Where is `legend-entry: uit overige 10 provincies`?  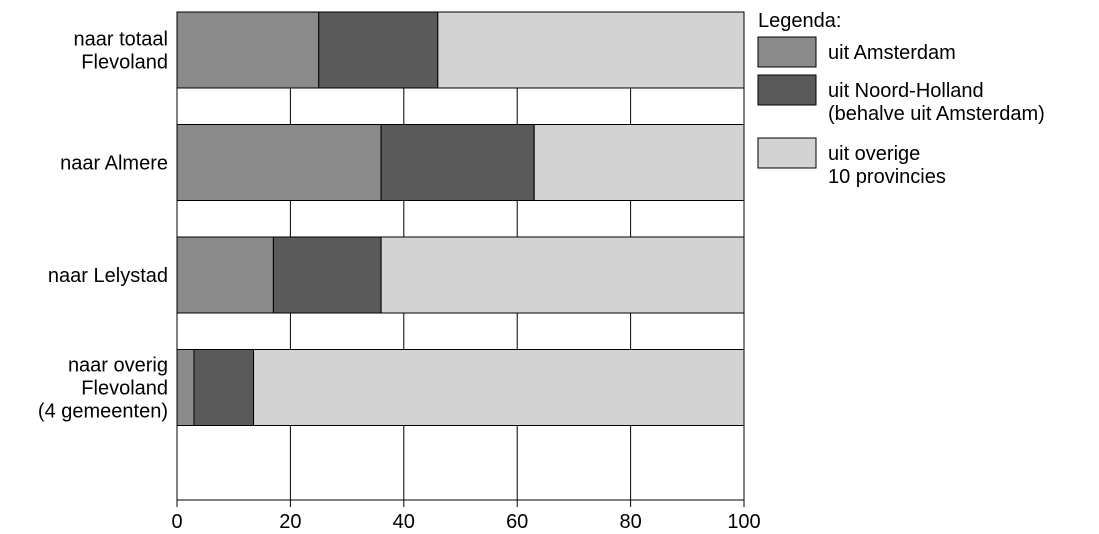
legend-entry: uit overige 10 provincies is located at coordinates (887, 165).